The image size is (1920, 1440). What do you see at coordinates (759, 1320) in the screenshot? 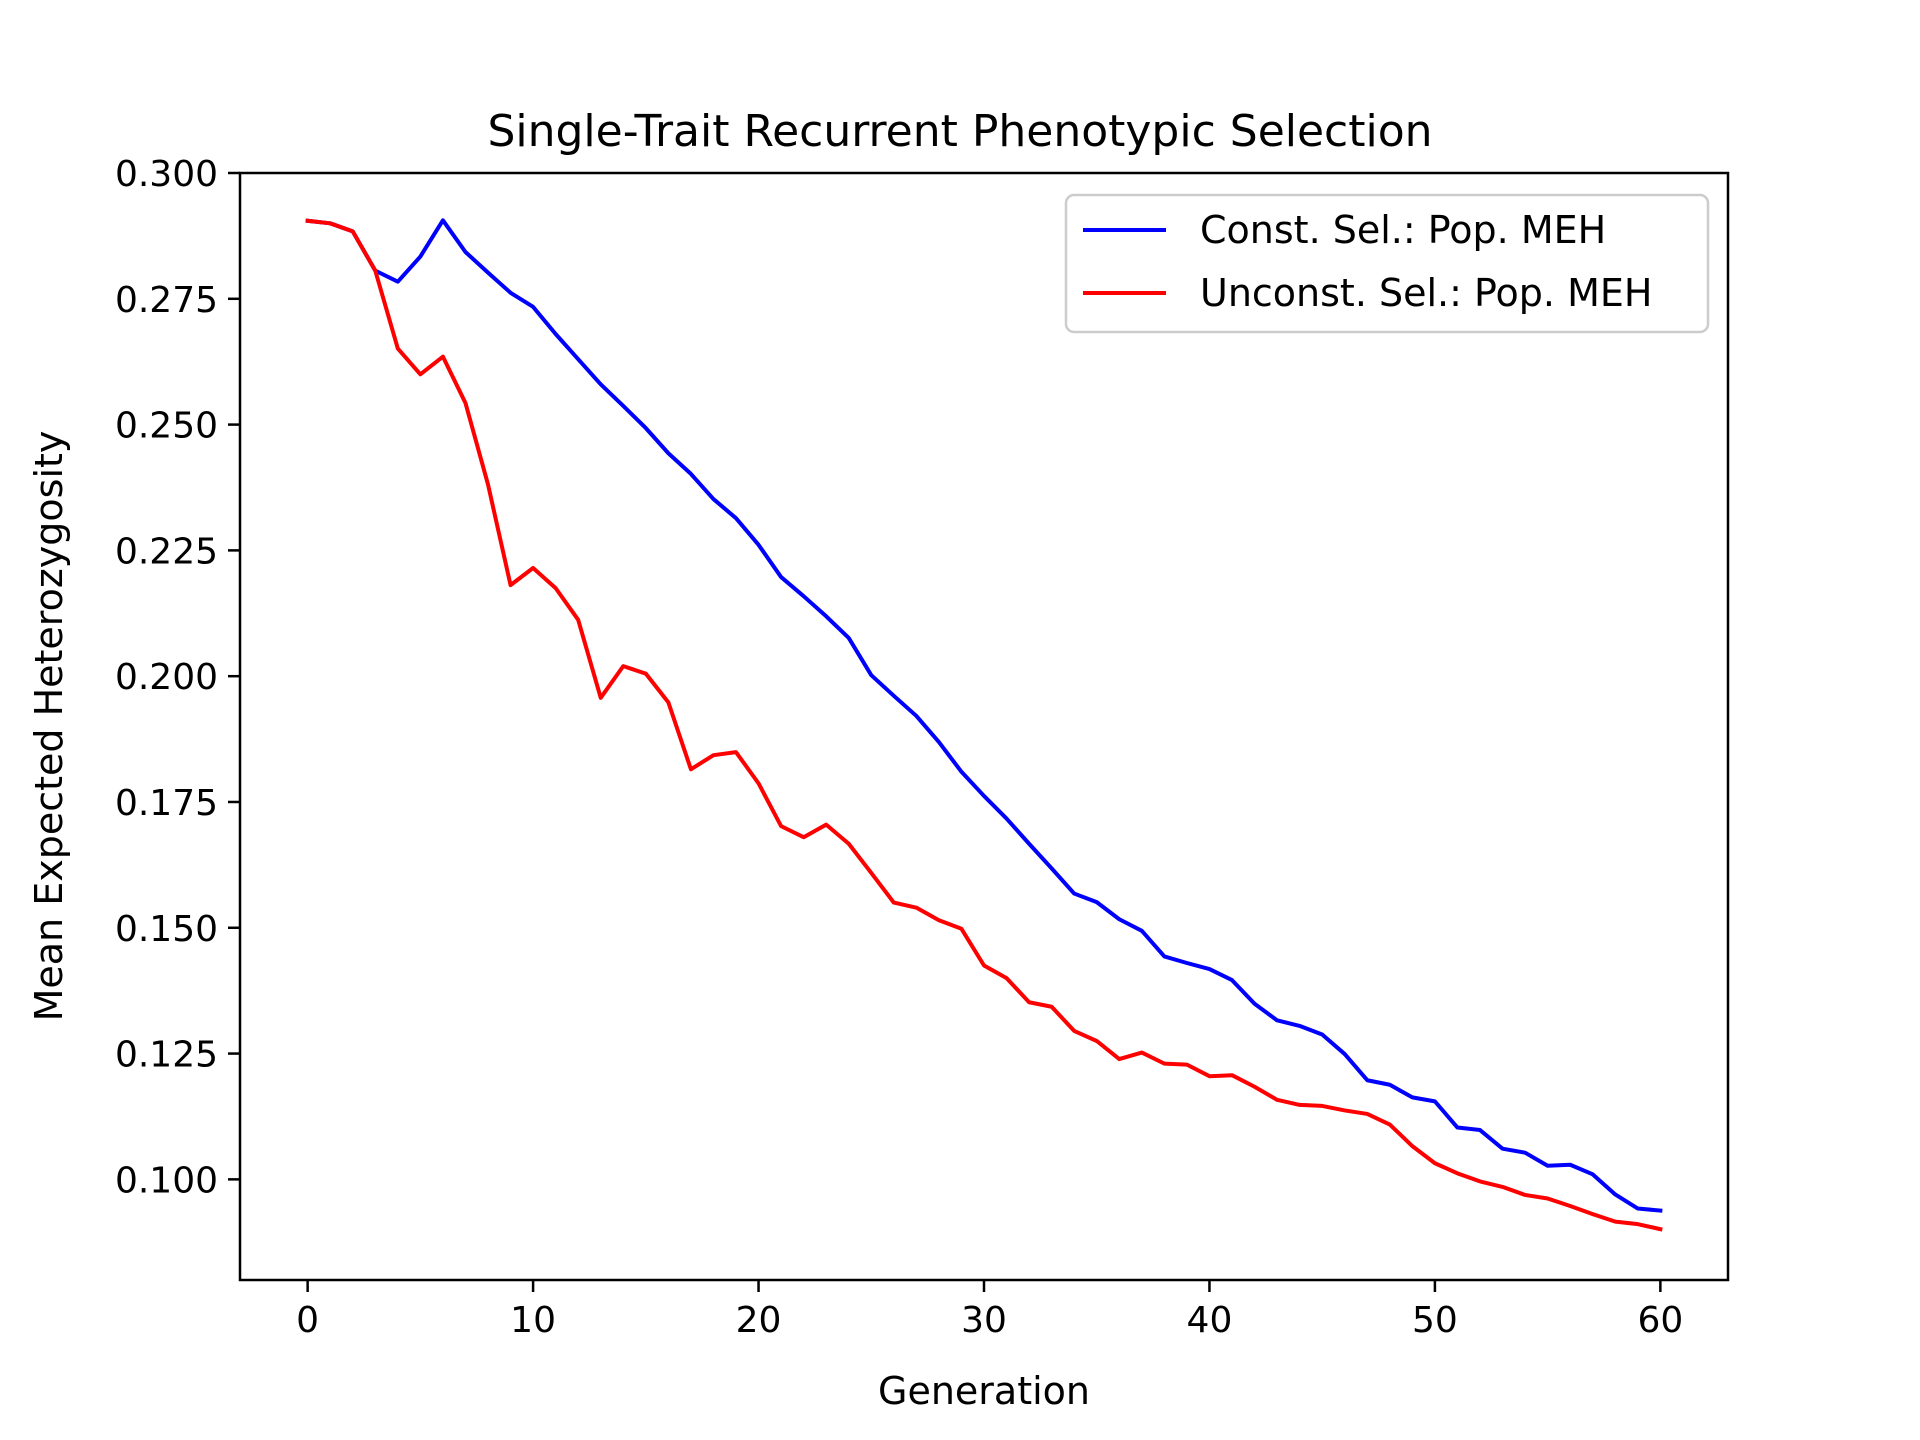
I see `x-tick-label: 20` at bounding box center [759, 1320].